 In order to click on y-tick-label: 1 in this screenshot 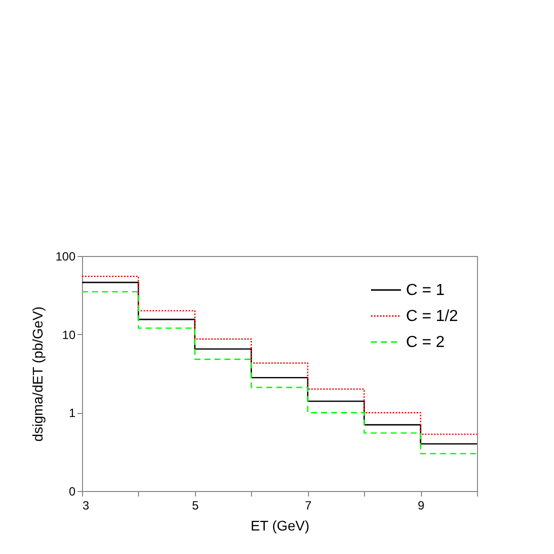, I will do `click(72, 413)`.